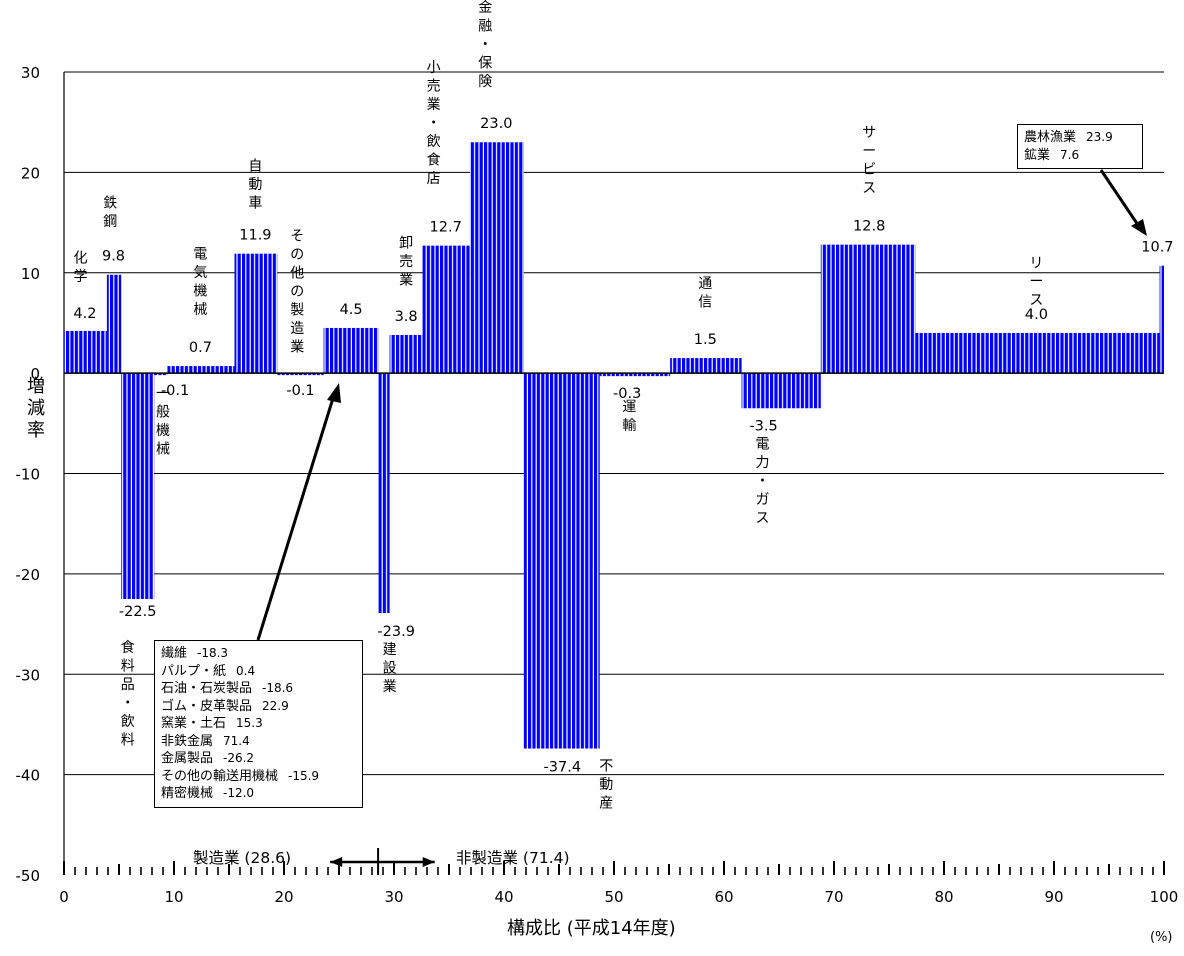  Describe the element at coordinates (763, 481) in the screenshot. I see `bar-category-label: ・` at that location.